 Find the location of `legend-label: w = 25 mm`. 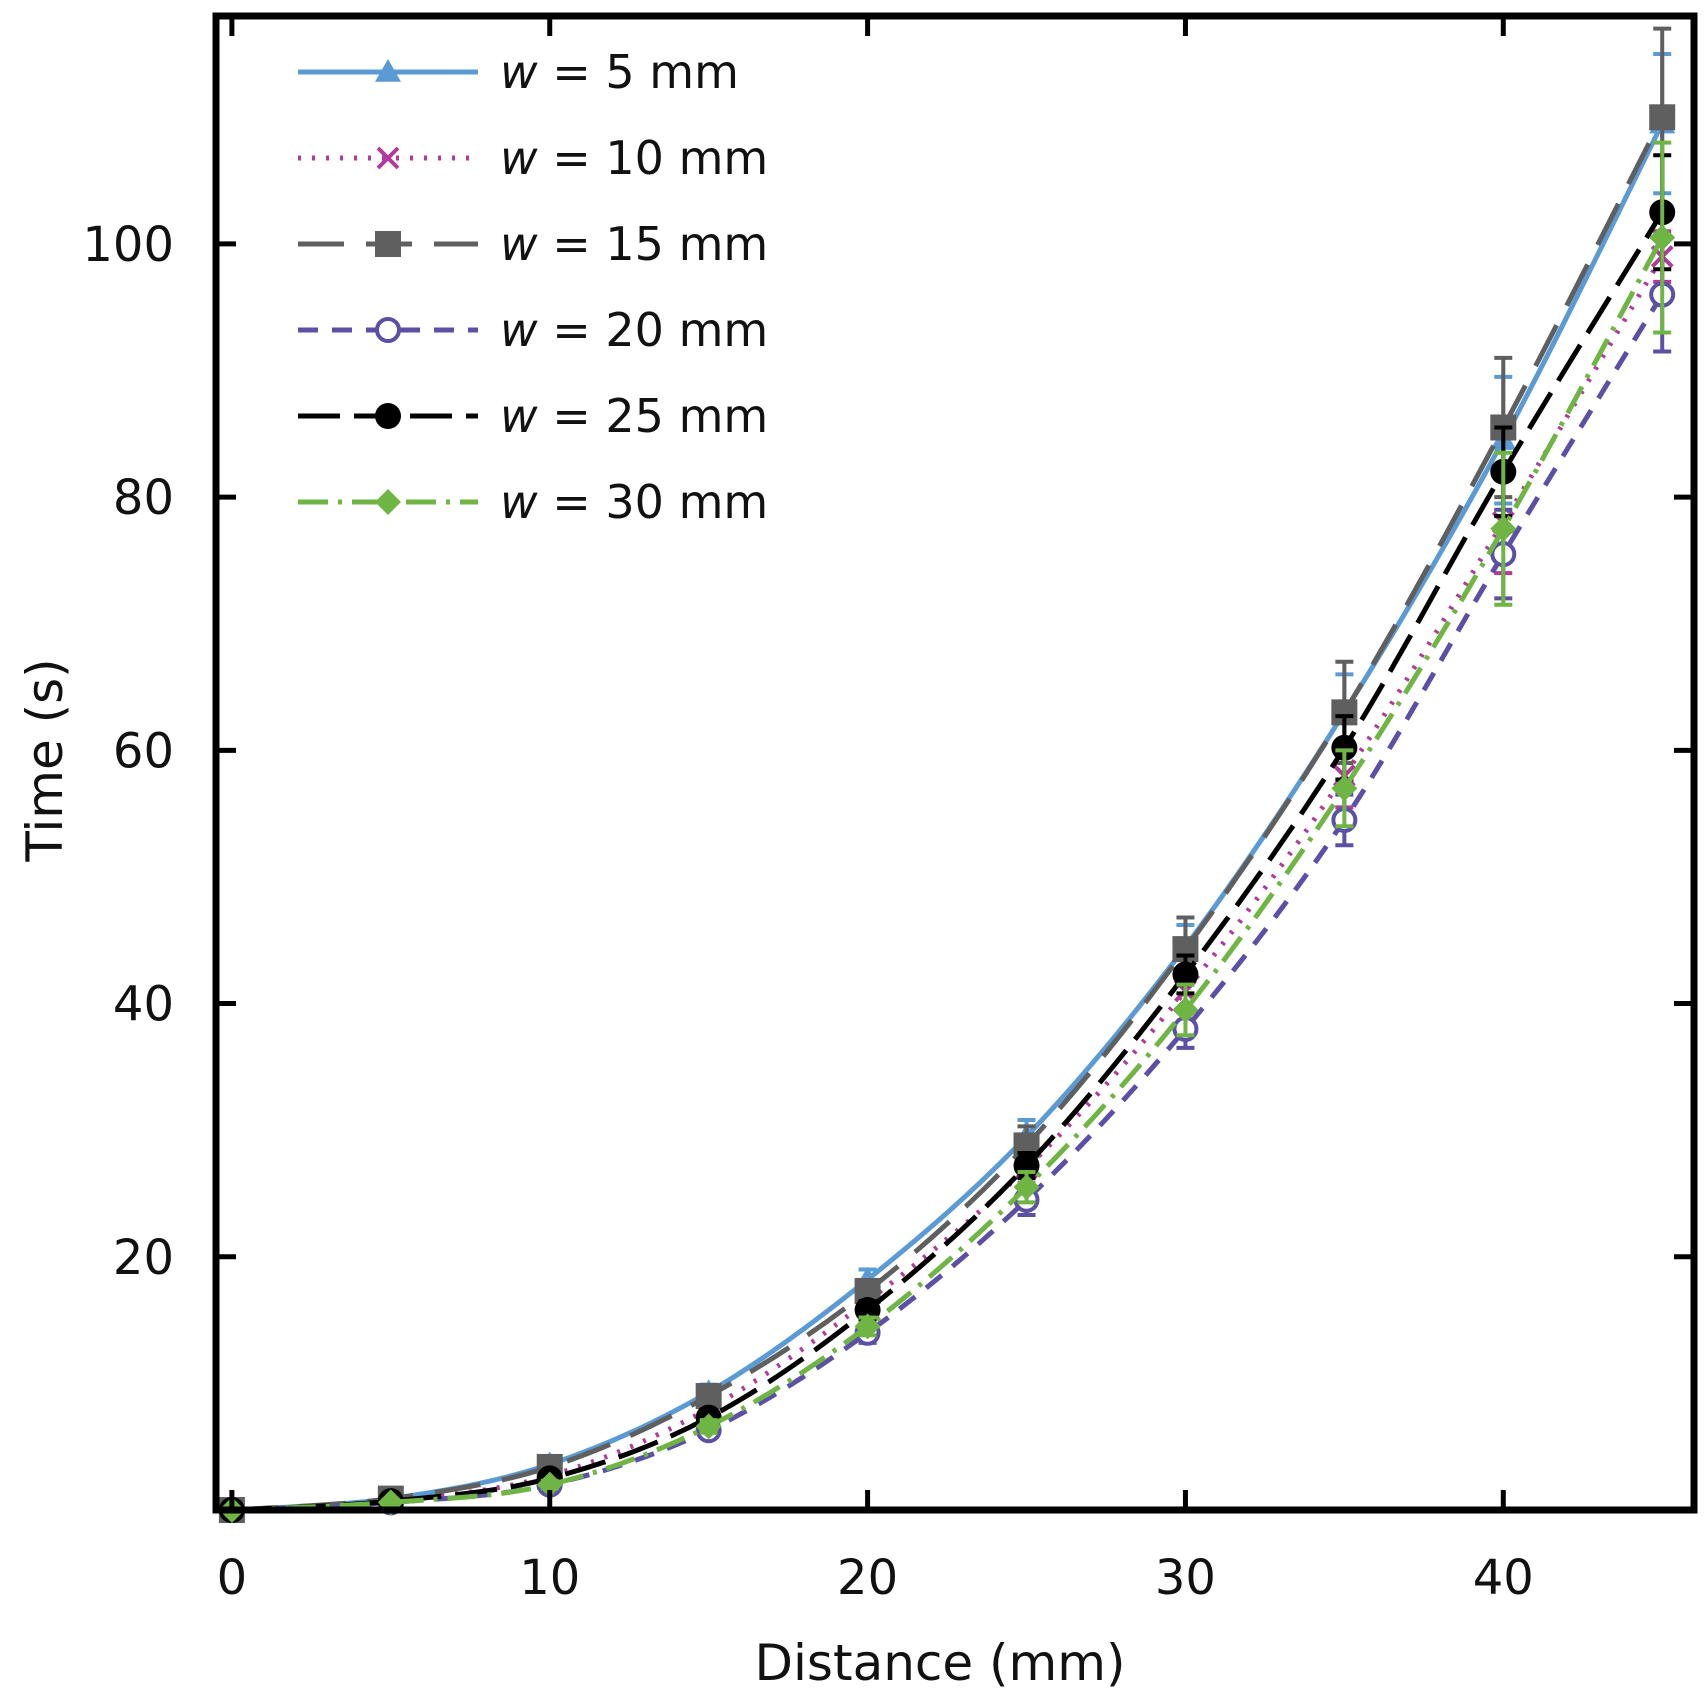

legend-label: w = 25 mm is located at coordinates (634, 416).